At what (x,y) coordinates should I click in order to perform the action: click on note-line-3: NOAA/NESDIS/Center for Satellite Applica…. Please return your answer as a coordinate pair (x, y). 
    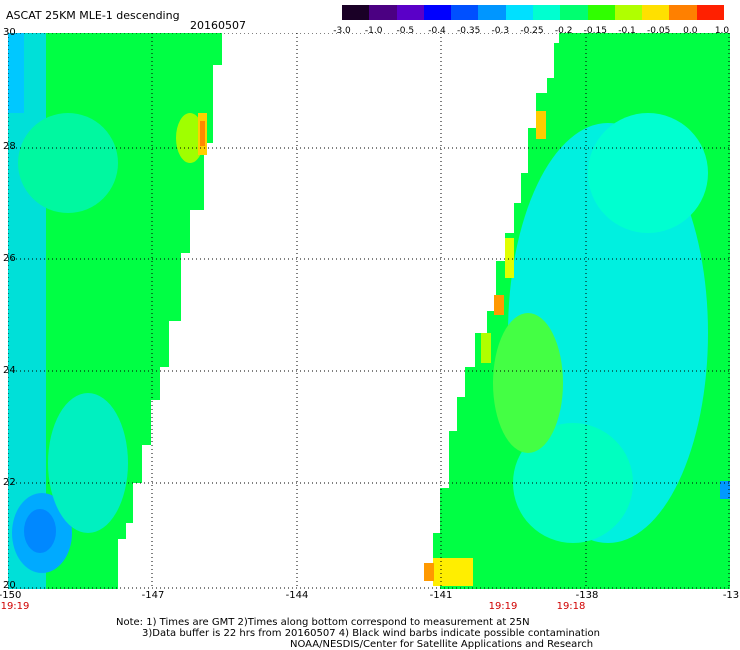
    Looking at the image, I should click on (442, 644).